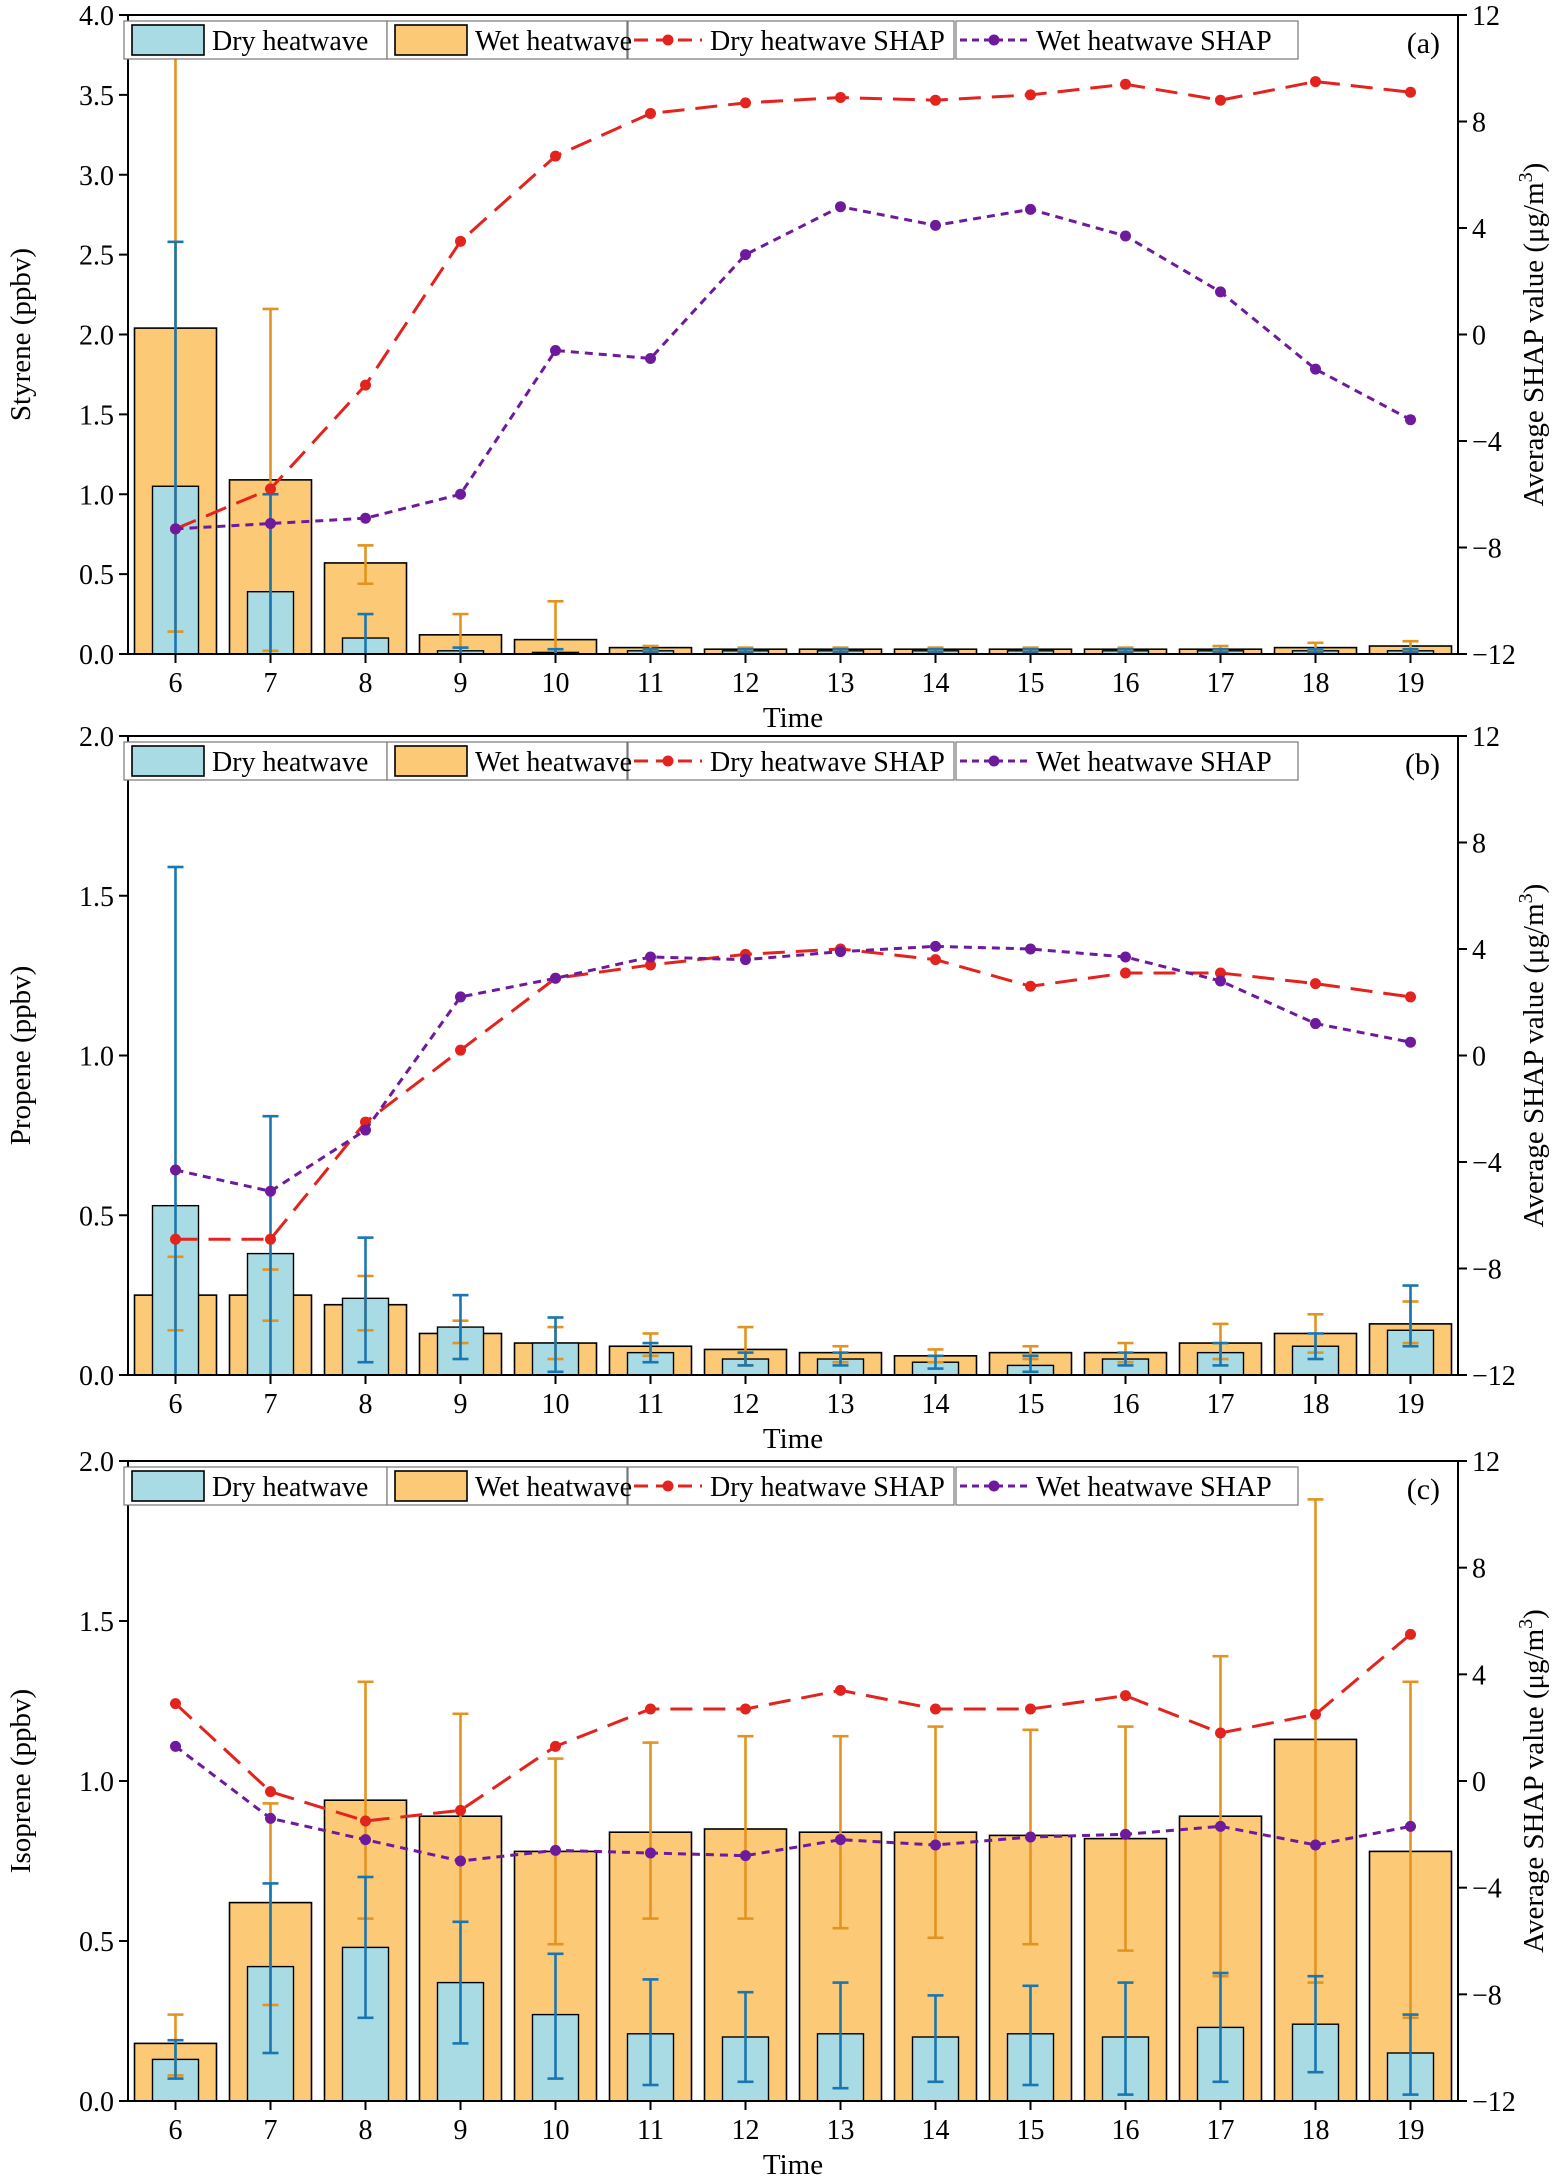  I want to click on x-tick-label: 9, so click(461, 1404).